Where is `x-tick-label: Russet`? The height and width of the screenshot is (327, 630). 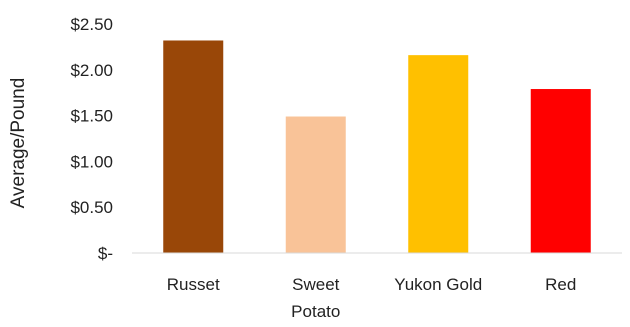
x-tick-label: Russet is located at coordinates (193, 284).